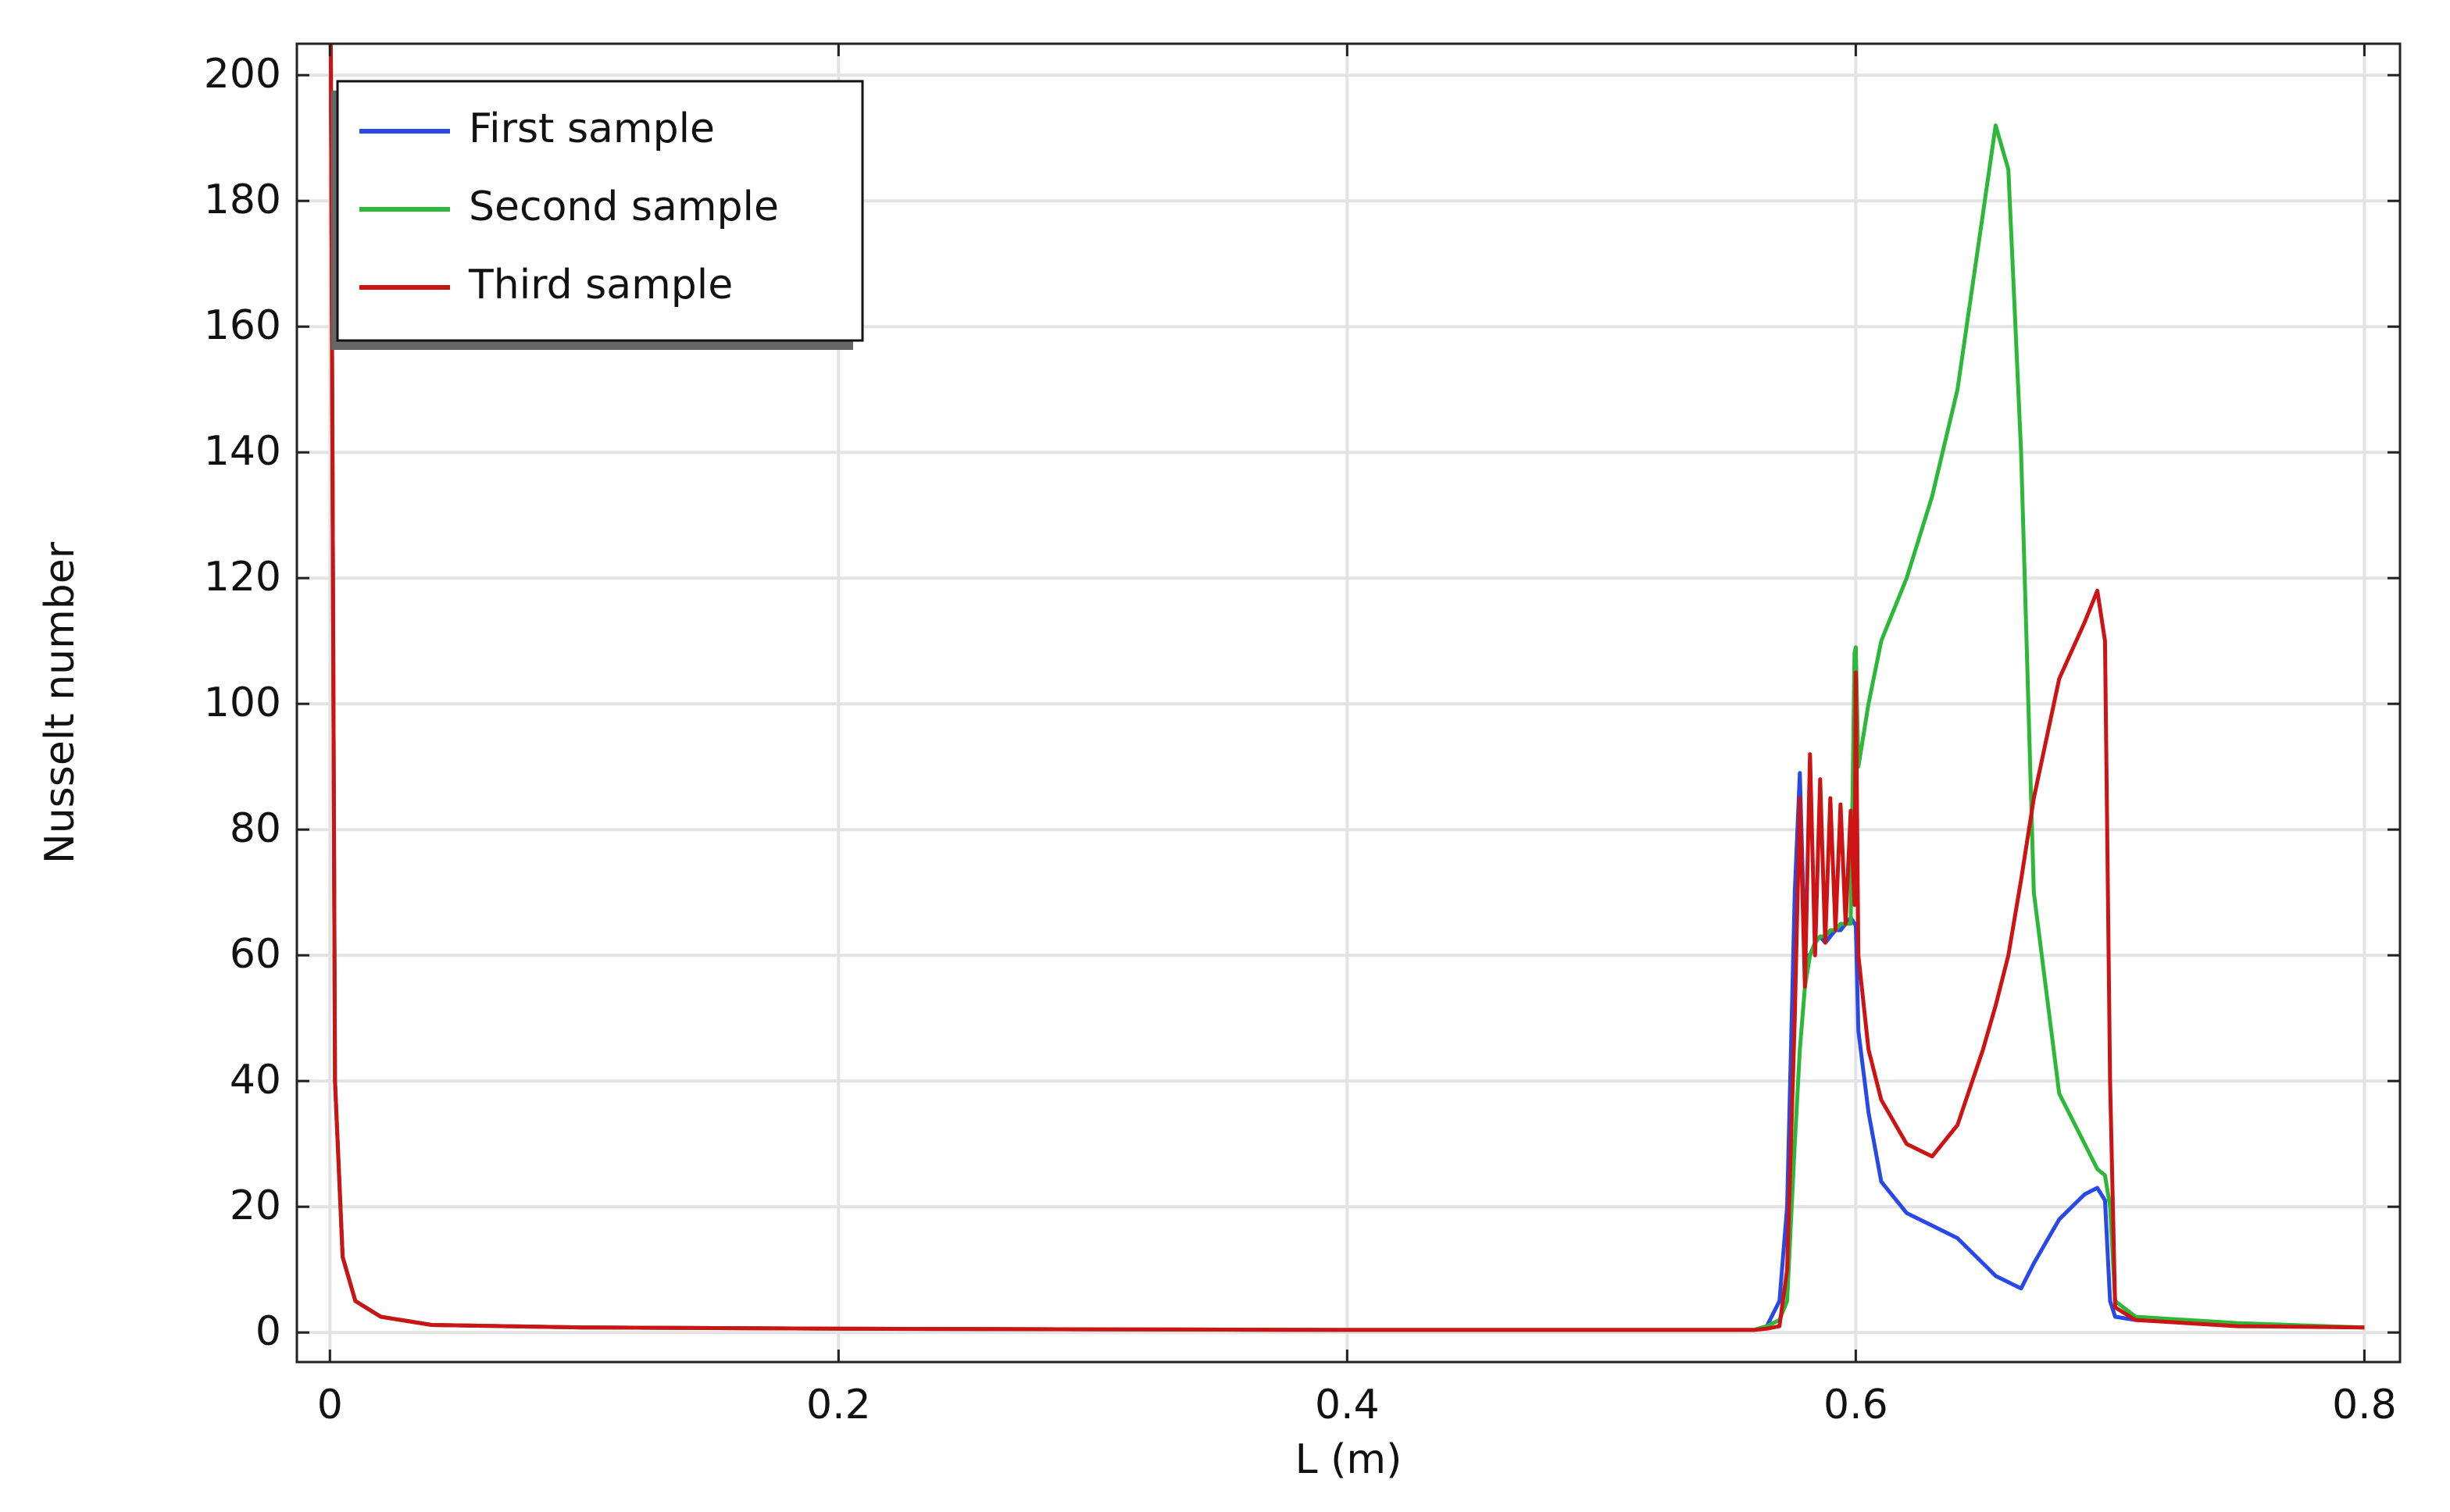 This screenshot has height=1512, width=2450. What do you see at coordinates (243, 577) in the screenshot?
I see `y-tick-label: 120` at bounding box center [243, 577].